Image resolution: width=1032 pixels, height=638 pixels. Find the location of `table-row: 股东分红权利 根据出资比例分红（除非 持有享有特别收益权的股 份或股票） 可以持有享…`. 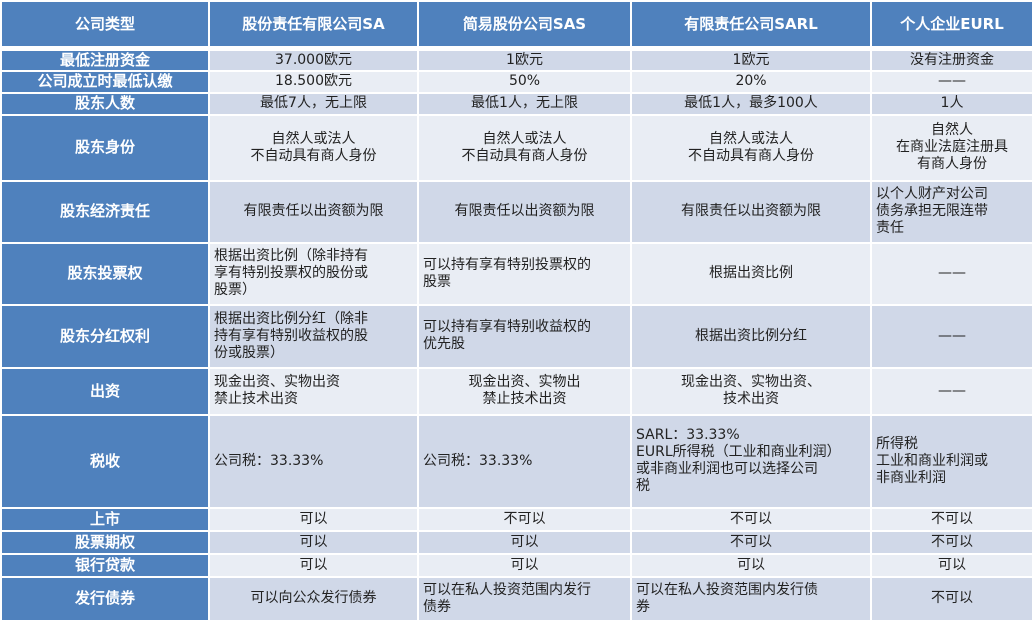

table-row: 股东分红权利 根据出资比例分红（除非 持有享有特别收益权的股 份或股票） 可以持有享… is located at coordinates (516, 336).